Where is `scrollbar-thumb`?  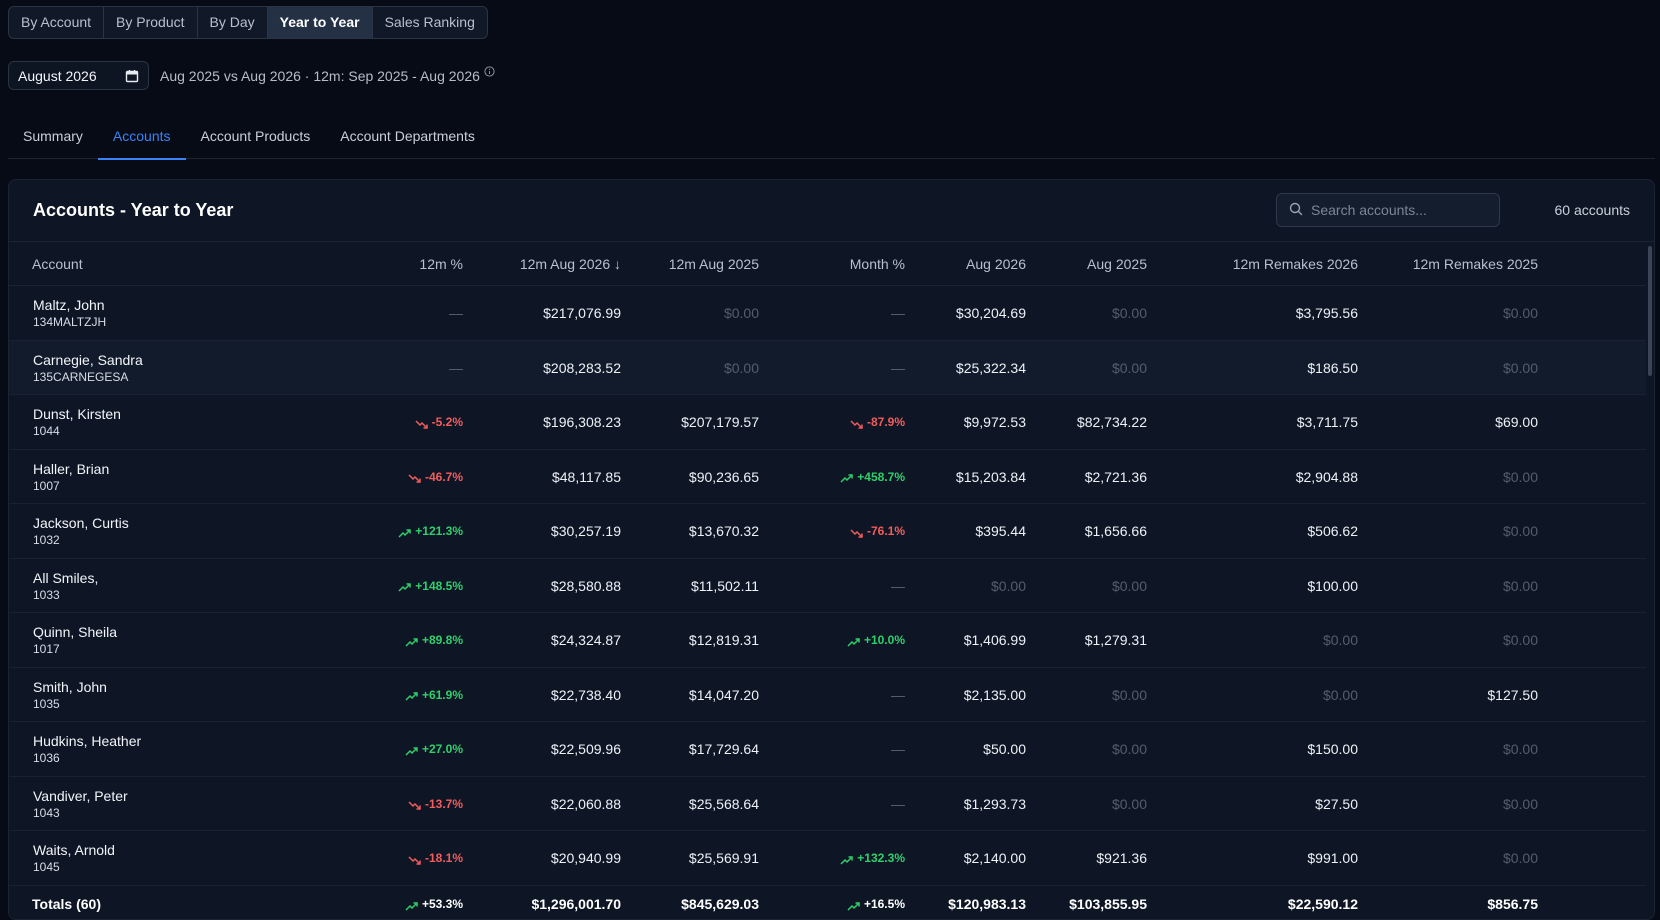 scrollbar-thumb is located at coordinates (1650, 311).